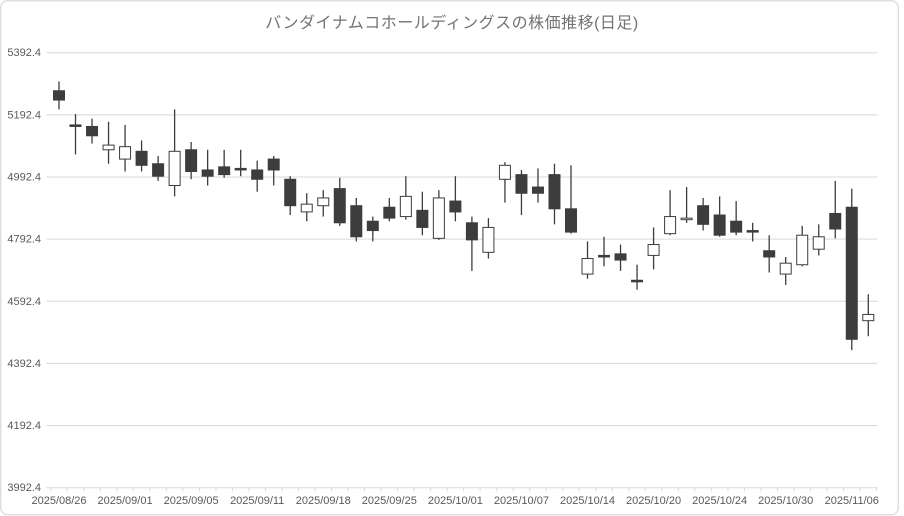  What do you see at coordinates (785, 501) in the screenshot?
I see `x-axis-label: 2025/10/30` at bounding box center [785, 501].